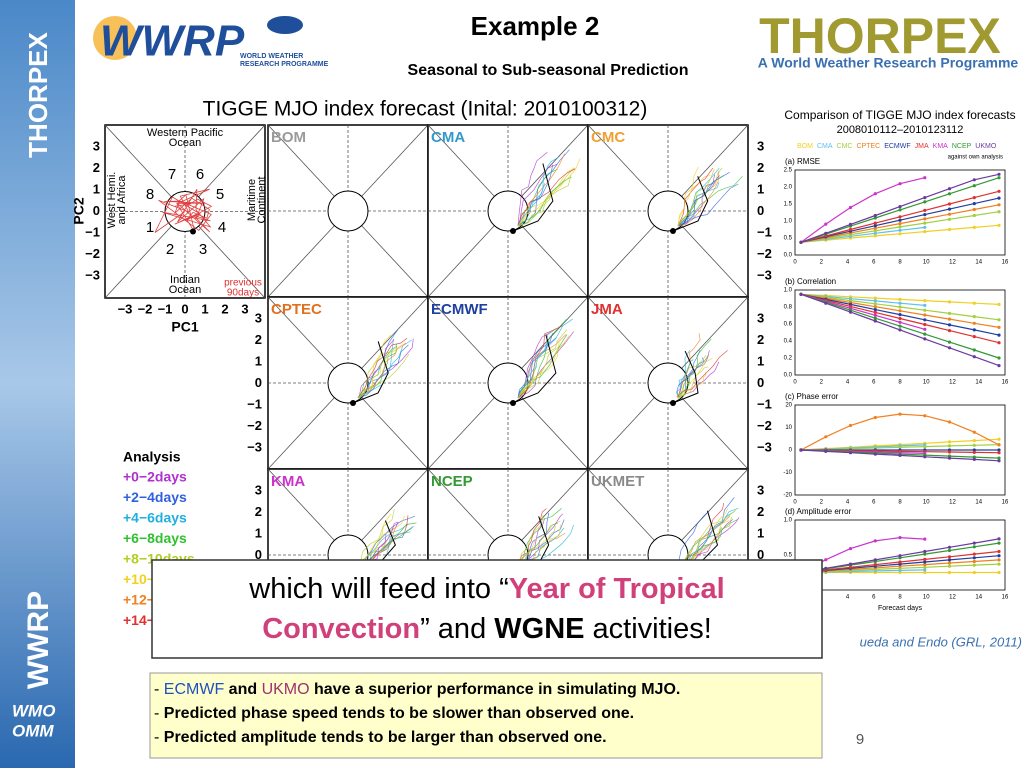 The image size is (1024, 768). What do you see at coordinates (788, 308) in the screenshot?
I see `cmp-y-tick: 0.8` at bounding box center [788, 308].